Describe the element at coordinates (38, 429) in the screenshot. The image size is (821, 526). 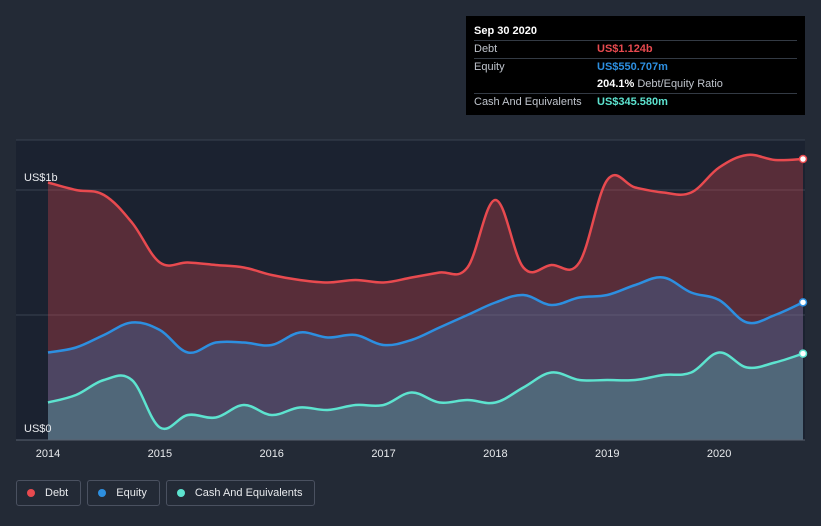
I see `y-tick-label-bottom: US$0` at that location.